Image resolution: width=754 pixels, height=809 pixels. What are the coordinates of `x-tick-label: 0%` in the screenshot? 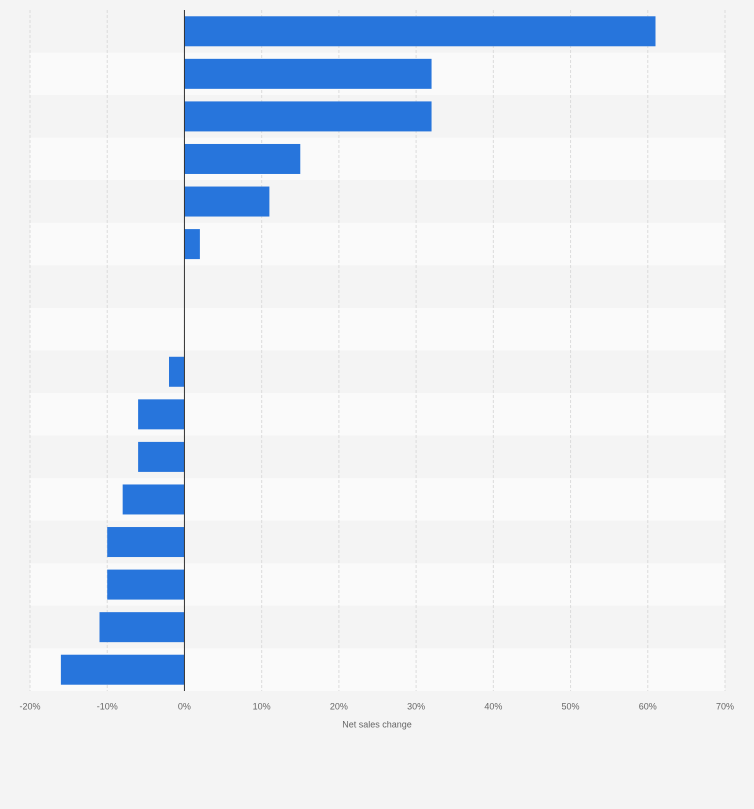 It's located at (184, 706).